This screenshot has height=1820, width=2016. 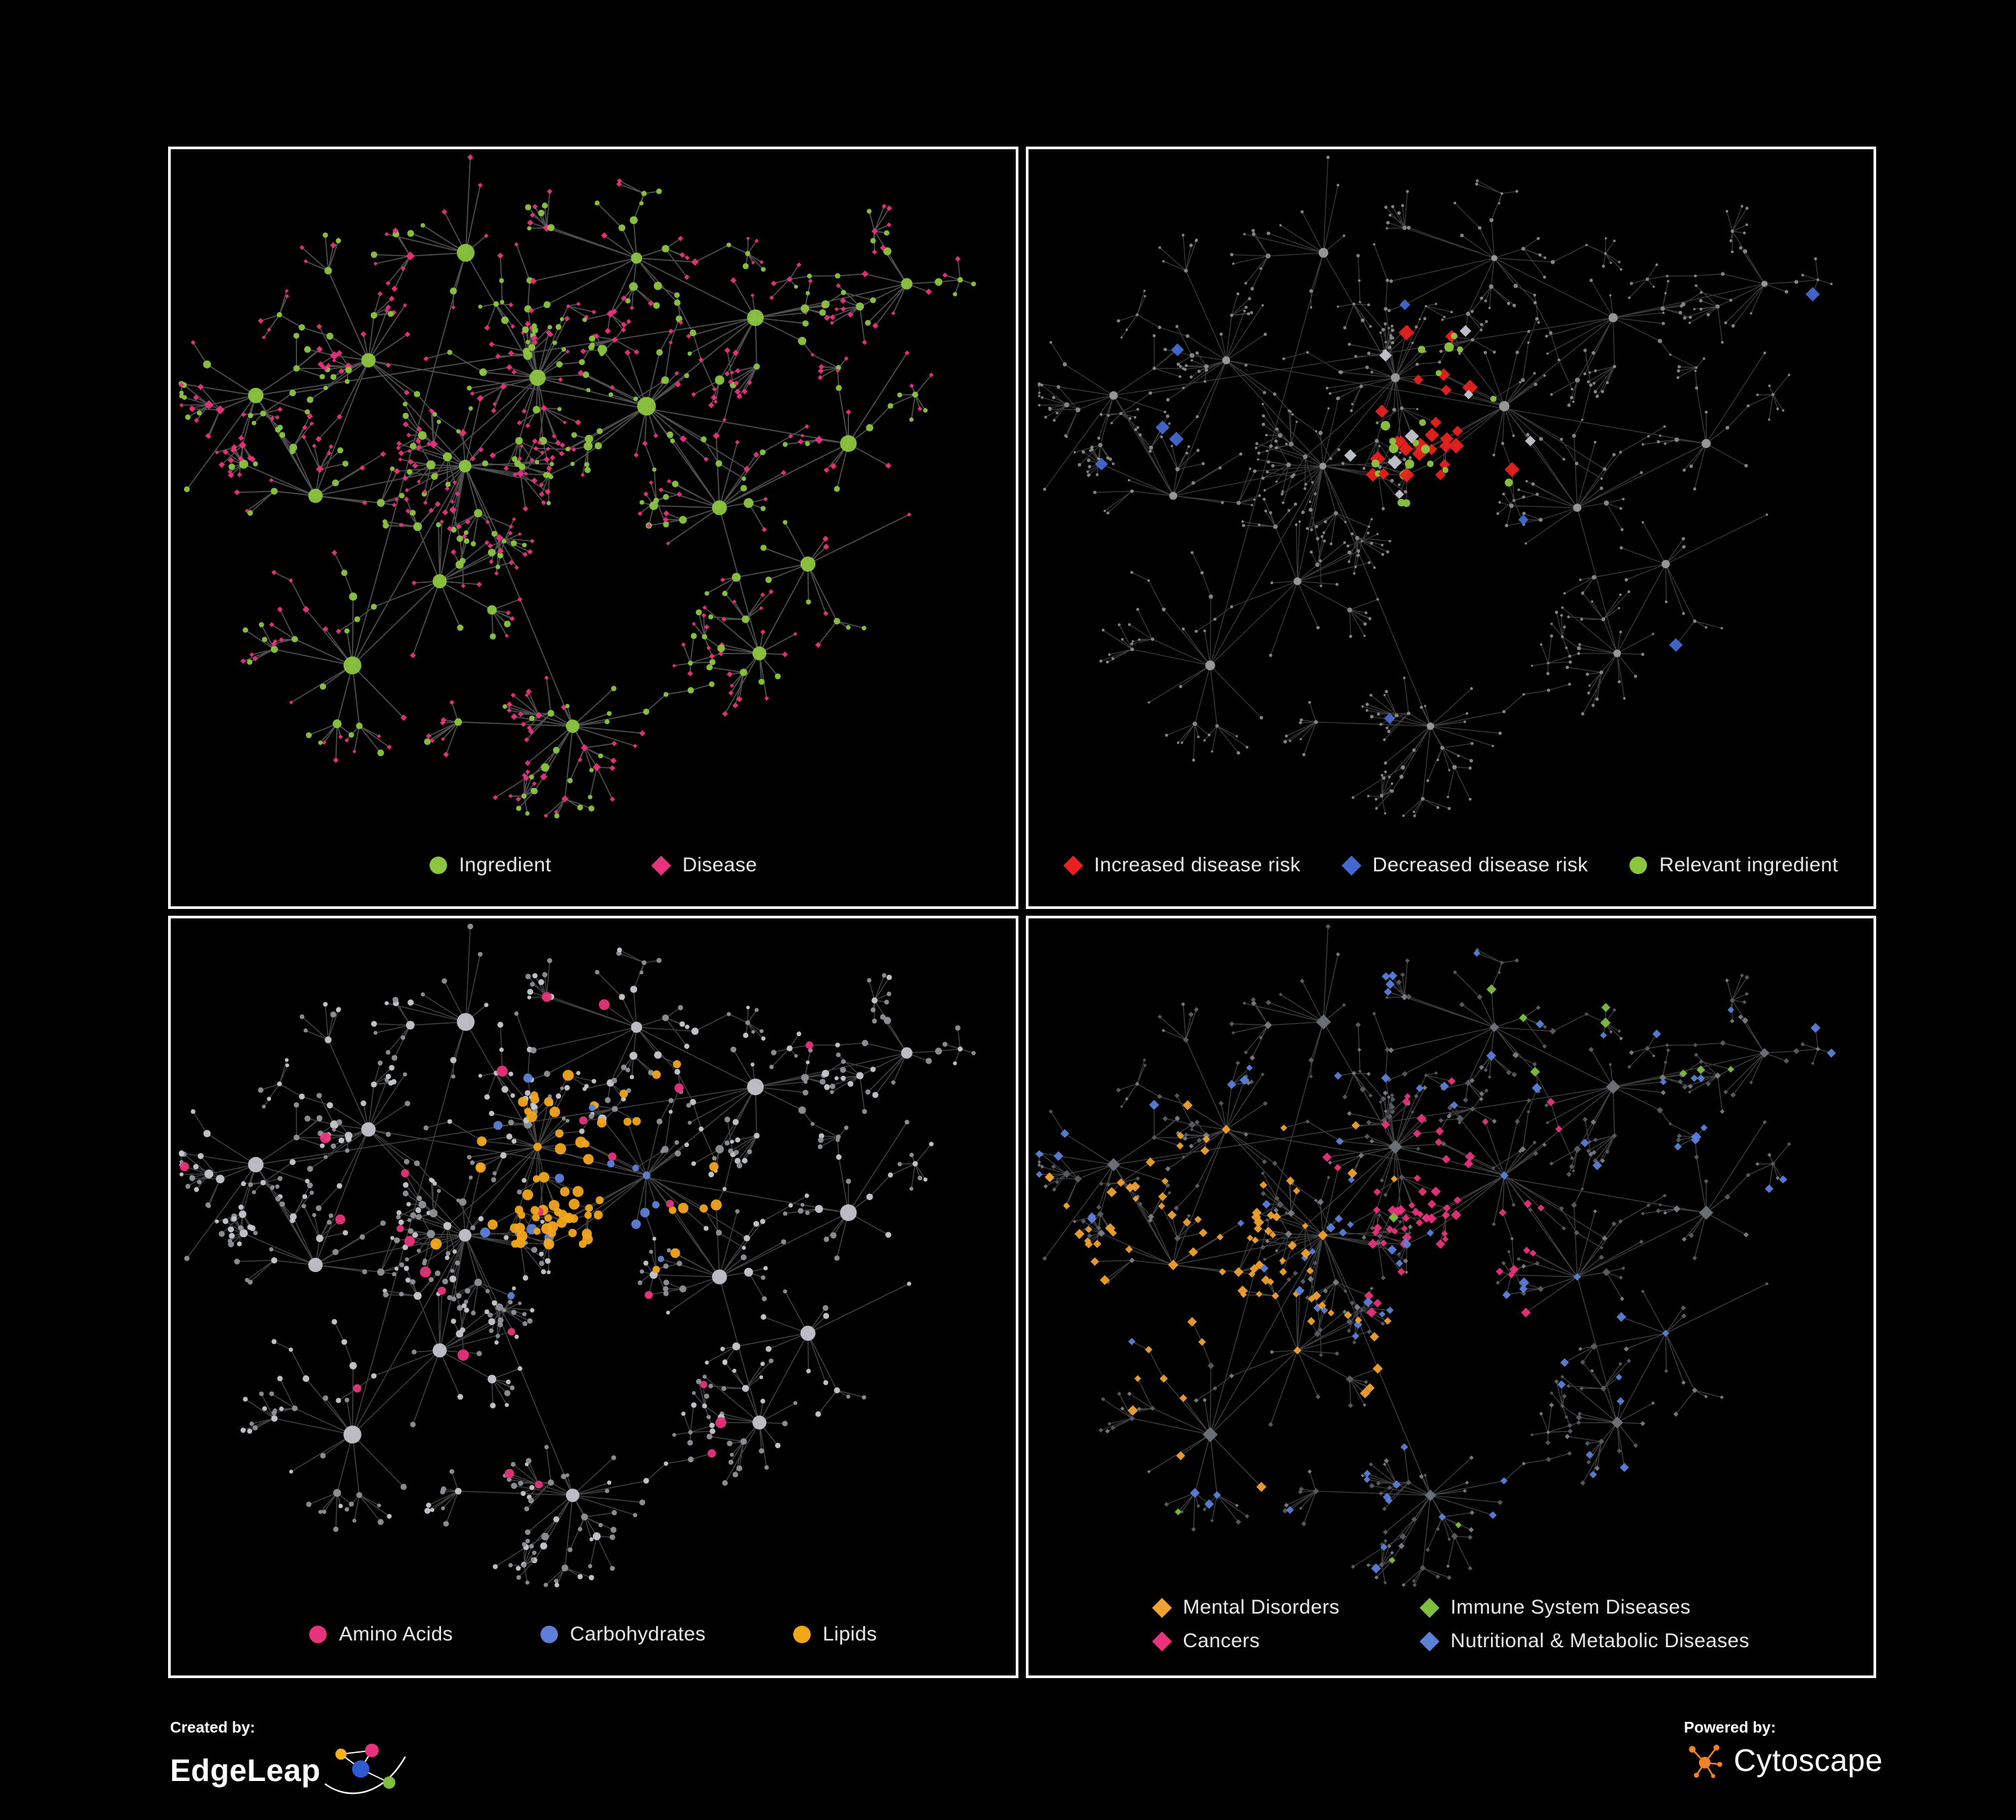 What do you see at coordinates (637, 1634) in the screenshot?
I see `legend-label: Carbohydrates` at bounding box center [637, 1634].